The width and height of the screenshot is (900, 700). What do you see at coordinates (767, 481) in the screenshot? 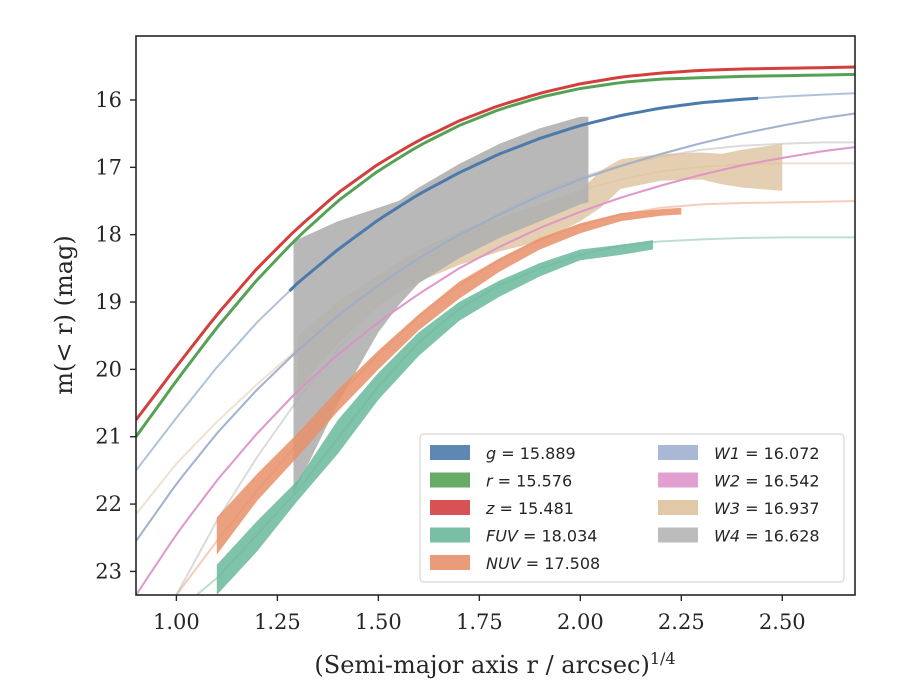
I see `legend-label-w2: W2 = 16.542` at bounding box center [767, 481].